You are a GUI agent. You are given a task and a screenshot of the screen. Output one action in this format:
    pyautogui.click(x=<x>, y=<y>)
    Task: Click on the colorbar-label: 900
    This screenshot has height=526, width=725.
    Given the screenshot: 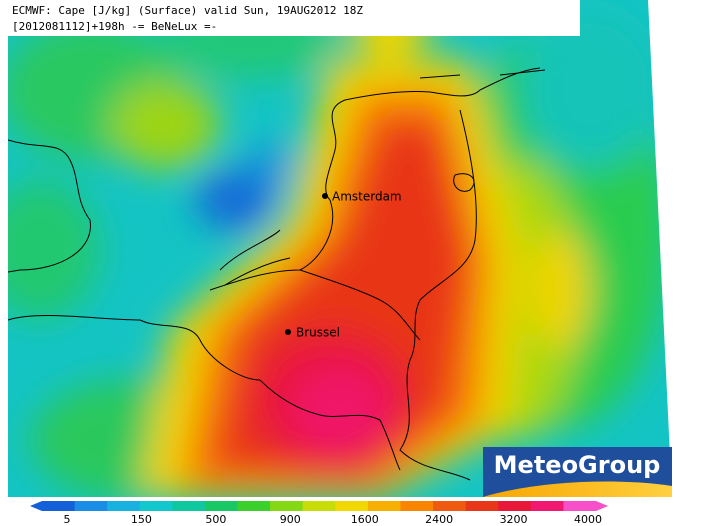 What is the action you would take?
    pyautogui.click(x=290, y=519)
    